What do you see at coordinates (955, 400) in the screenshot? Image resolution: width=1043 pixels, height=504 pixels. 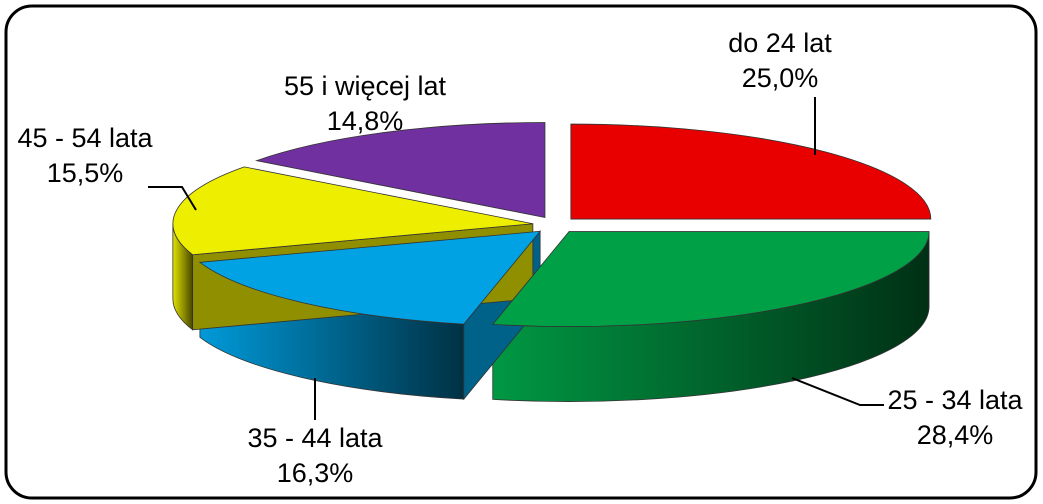 I see `category-label: 25 - 34 lata` at bounding box center [955, 400].